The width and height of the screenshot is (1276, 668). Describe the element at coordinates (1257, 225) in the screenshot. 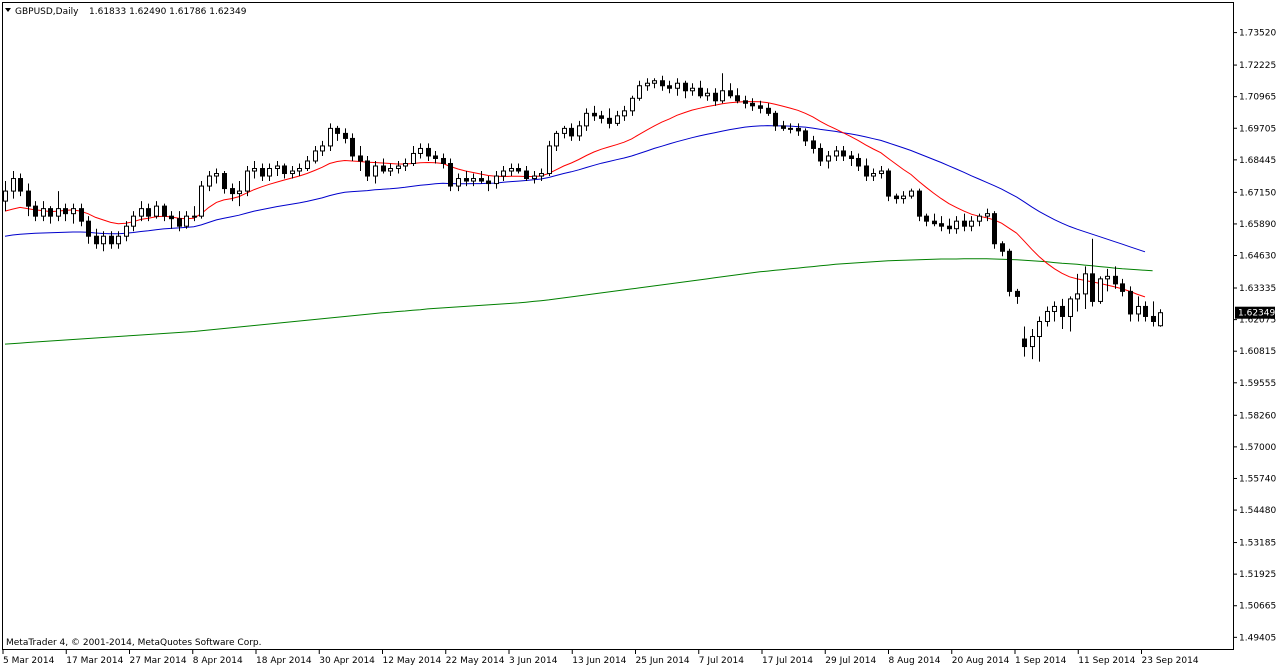

I see `y-tick-label: 1.65890` at that location.